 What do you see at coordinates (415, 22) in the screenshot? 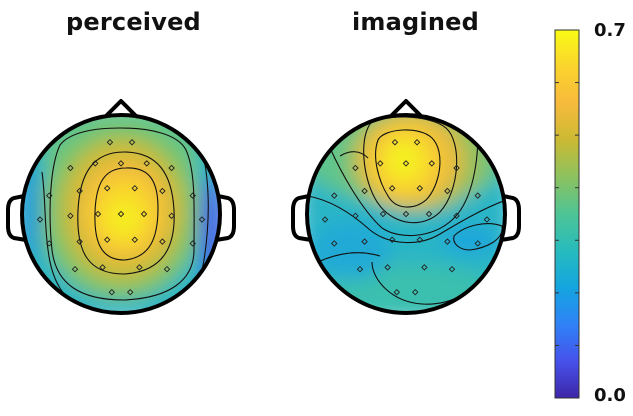
I see `imagined-title: imagined` at bounding box center [415, 22].